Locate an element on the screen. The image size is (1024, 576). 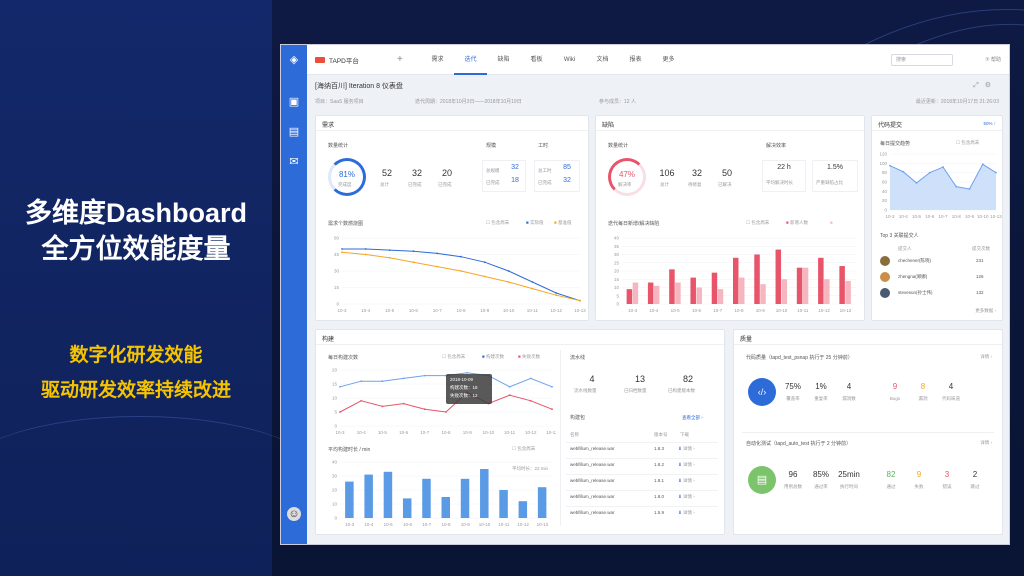
help-link: ⑦ 帮助 is located at coordinates (993, 60).